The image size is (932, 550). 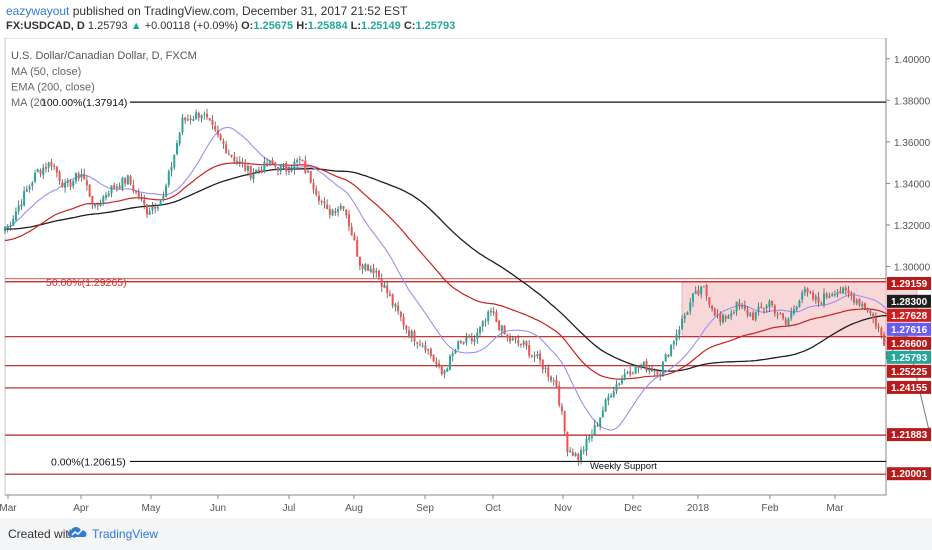 I want to click on legend-entry: MA (50, close), so click(x=46, y=72).